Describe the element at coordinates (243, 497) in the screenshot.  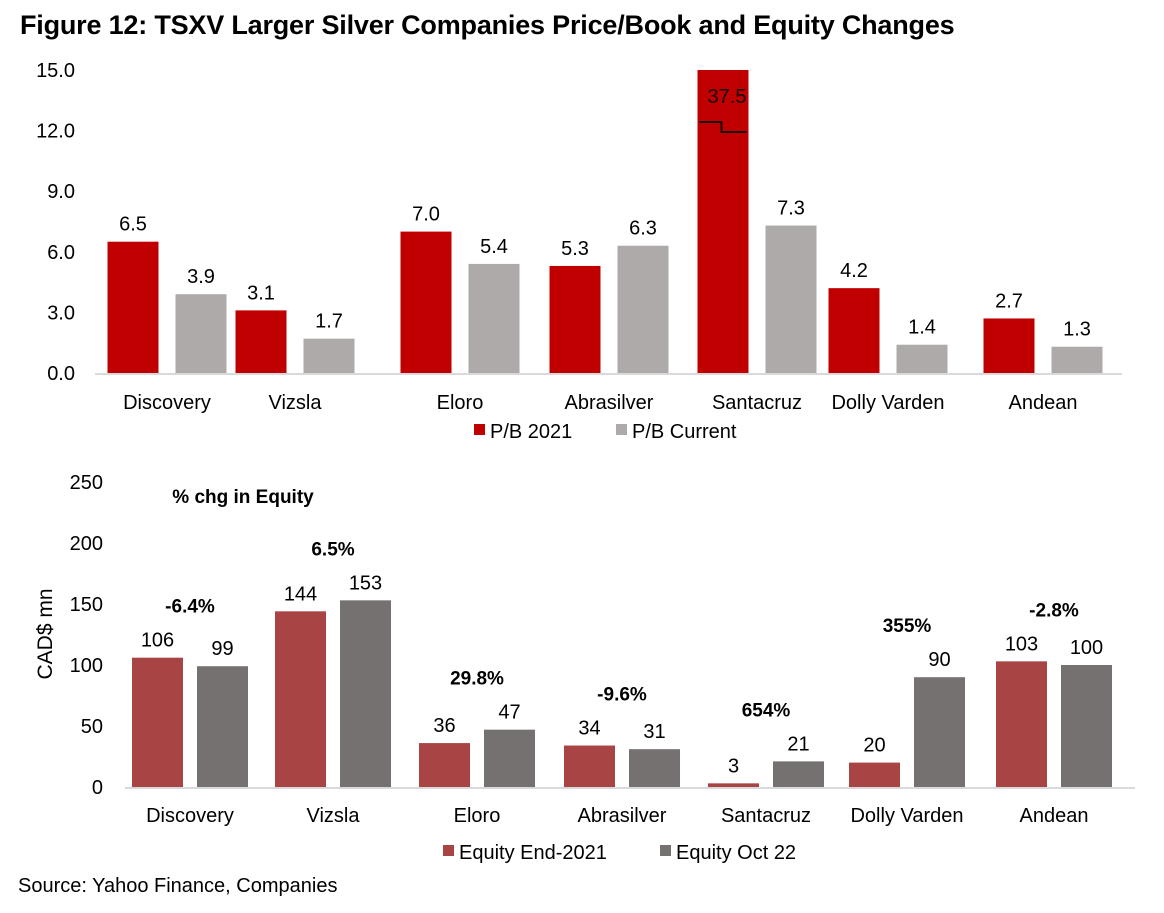
I see `chart-subtitle: % chg in Equity` at that location.